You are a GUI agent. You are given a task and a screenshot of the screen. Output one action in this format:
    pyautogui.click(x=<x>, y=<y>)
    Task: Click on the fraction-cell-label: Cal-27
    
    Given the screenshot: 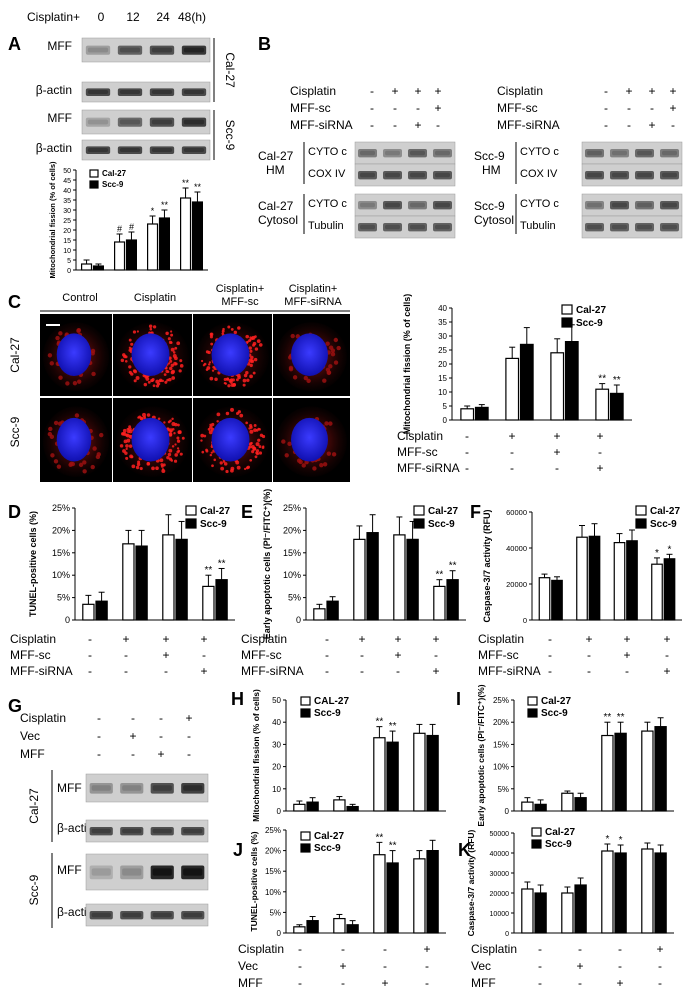 What is the action you would take?
    pyautogui.click(x=276, y=206)
    